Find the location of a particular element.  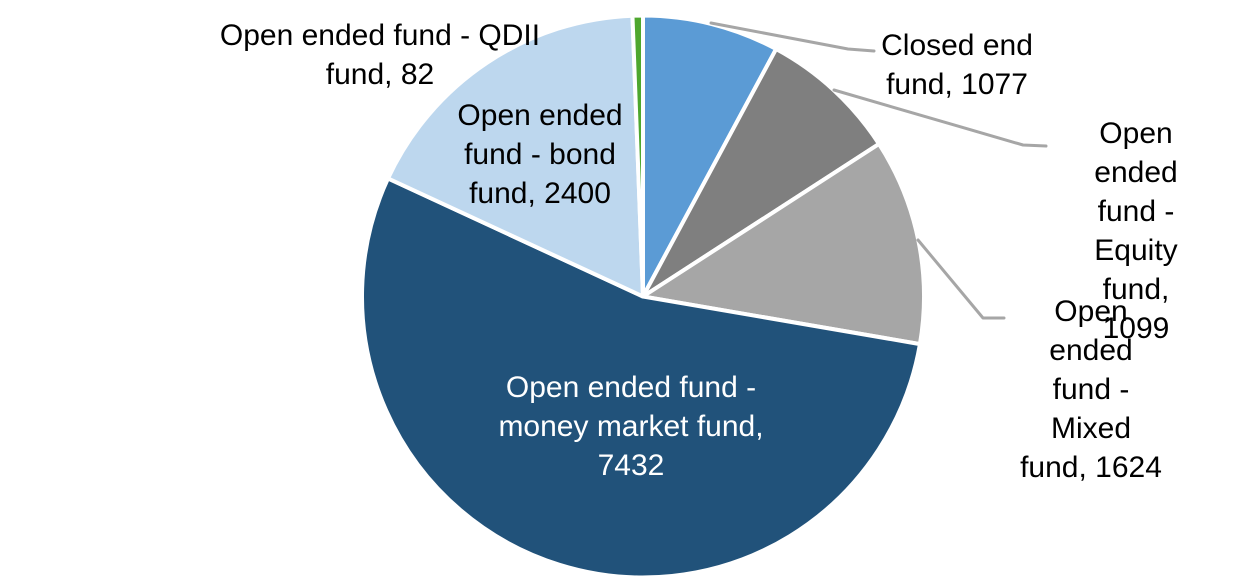

leader-line-mixed-fund is located at coordinates (961, 279).